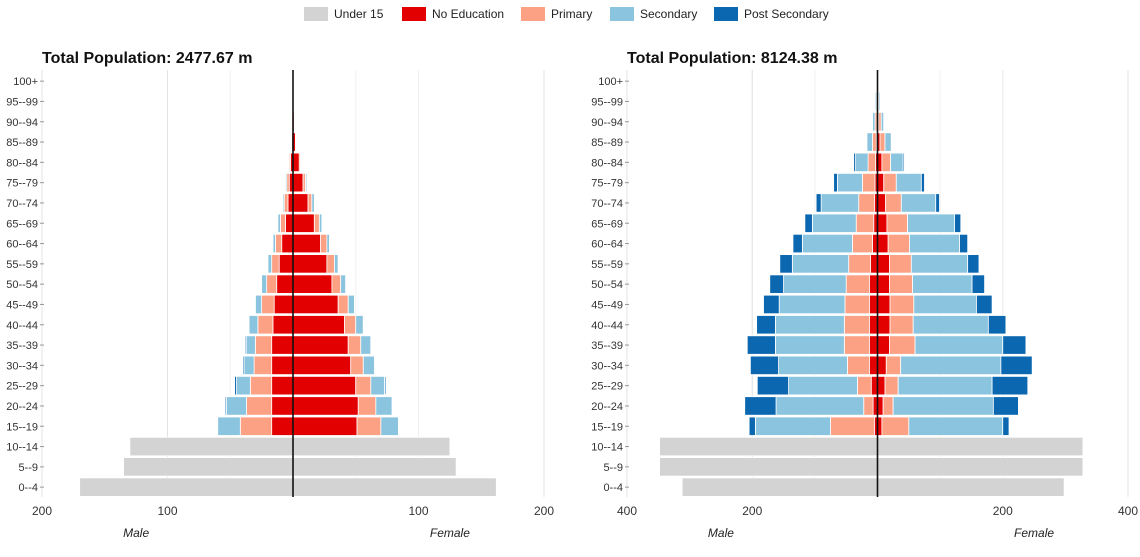 The height and width of the screenshot is (557, 1140). Describe the element at coordinates (607, 305) in the screenshot. I see `right-age-label: 45--49` at that location.